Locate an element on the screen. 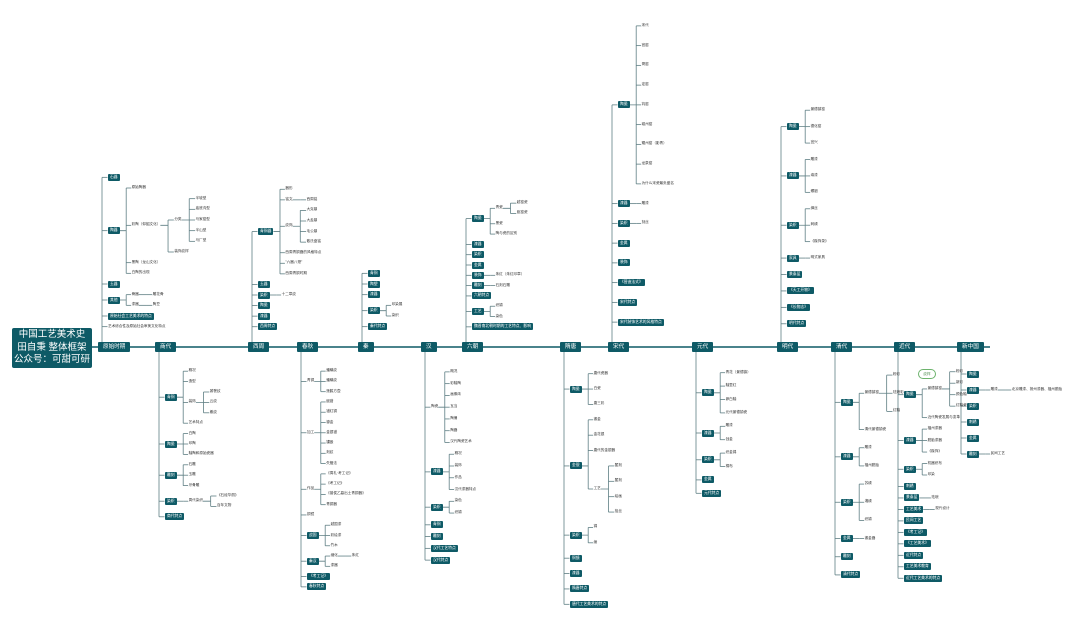 This screenshot has height=634, width=1080. node-m7: 填漆 is located at coordinates (814, 174).